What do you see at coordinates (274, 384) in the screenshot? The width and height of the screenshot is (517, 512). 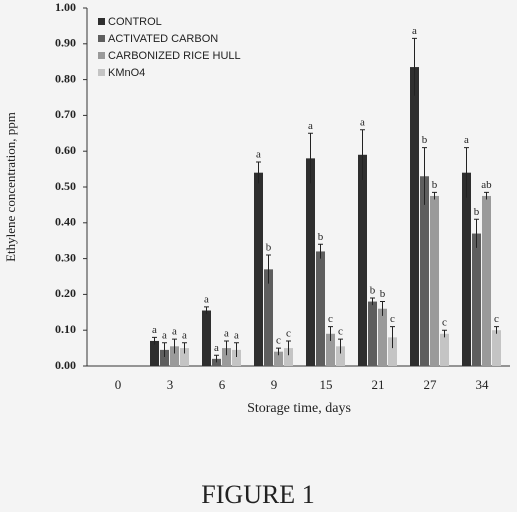 I see `x-tick-label: 9` at bounding box center [274, 384].